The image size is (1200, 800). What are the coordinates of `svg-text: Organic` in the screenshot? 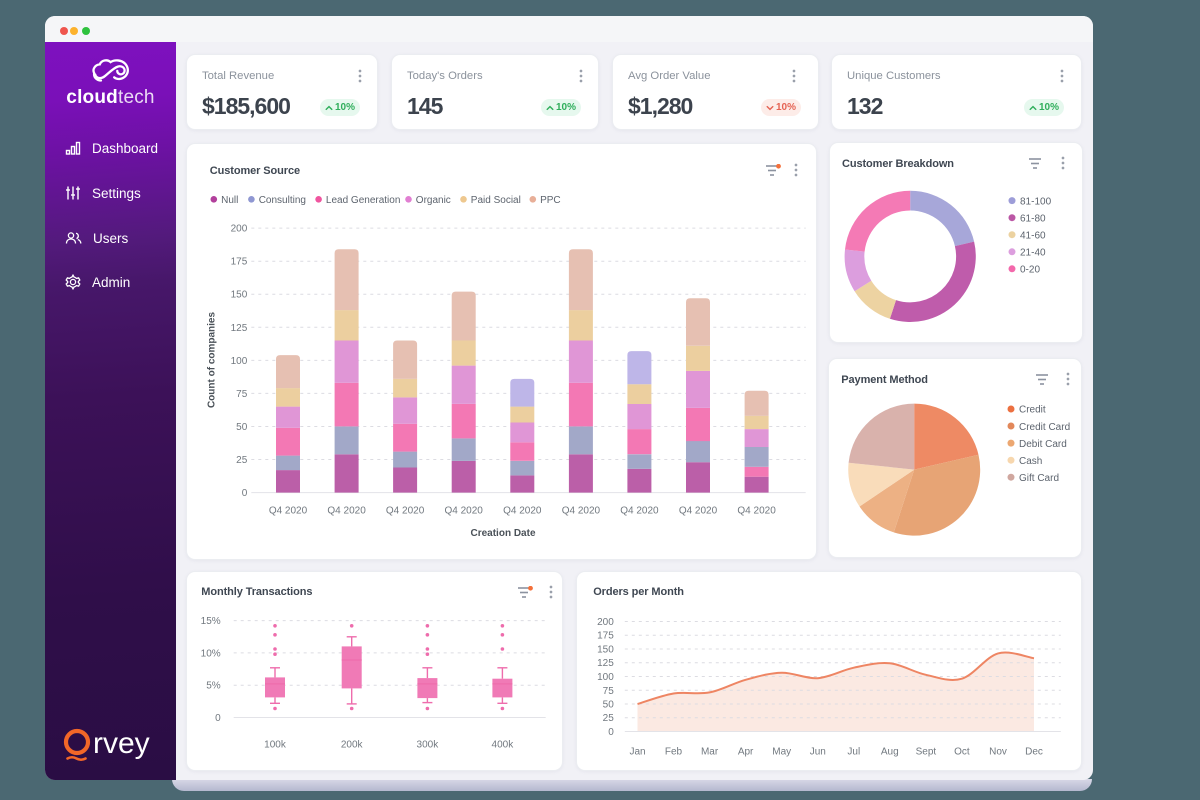 It's located at (433, 200).